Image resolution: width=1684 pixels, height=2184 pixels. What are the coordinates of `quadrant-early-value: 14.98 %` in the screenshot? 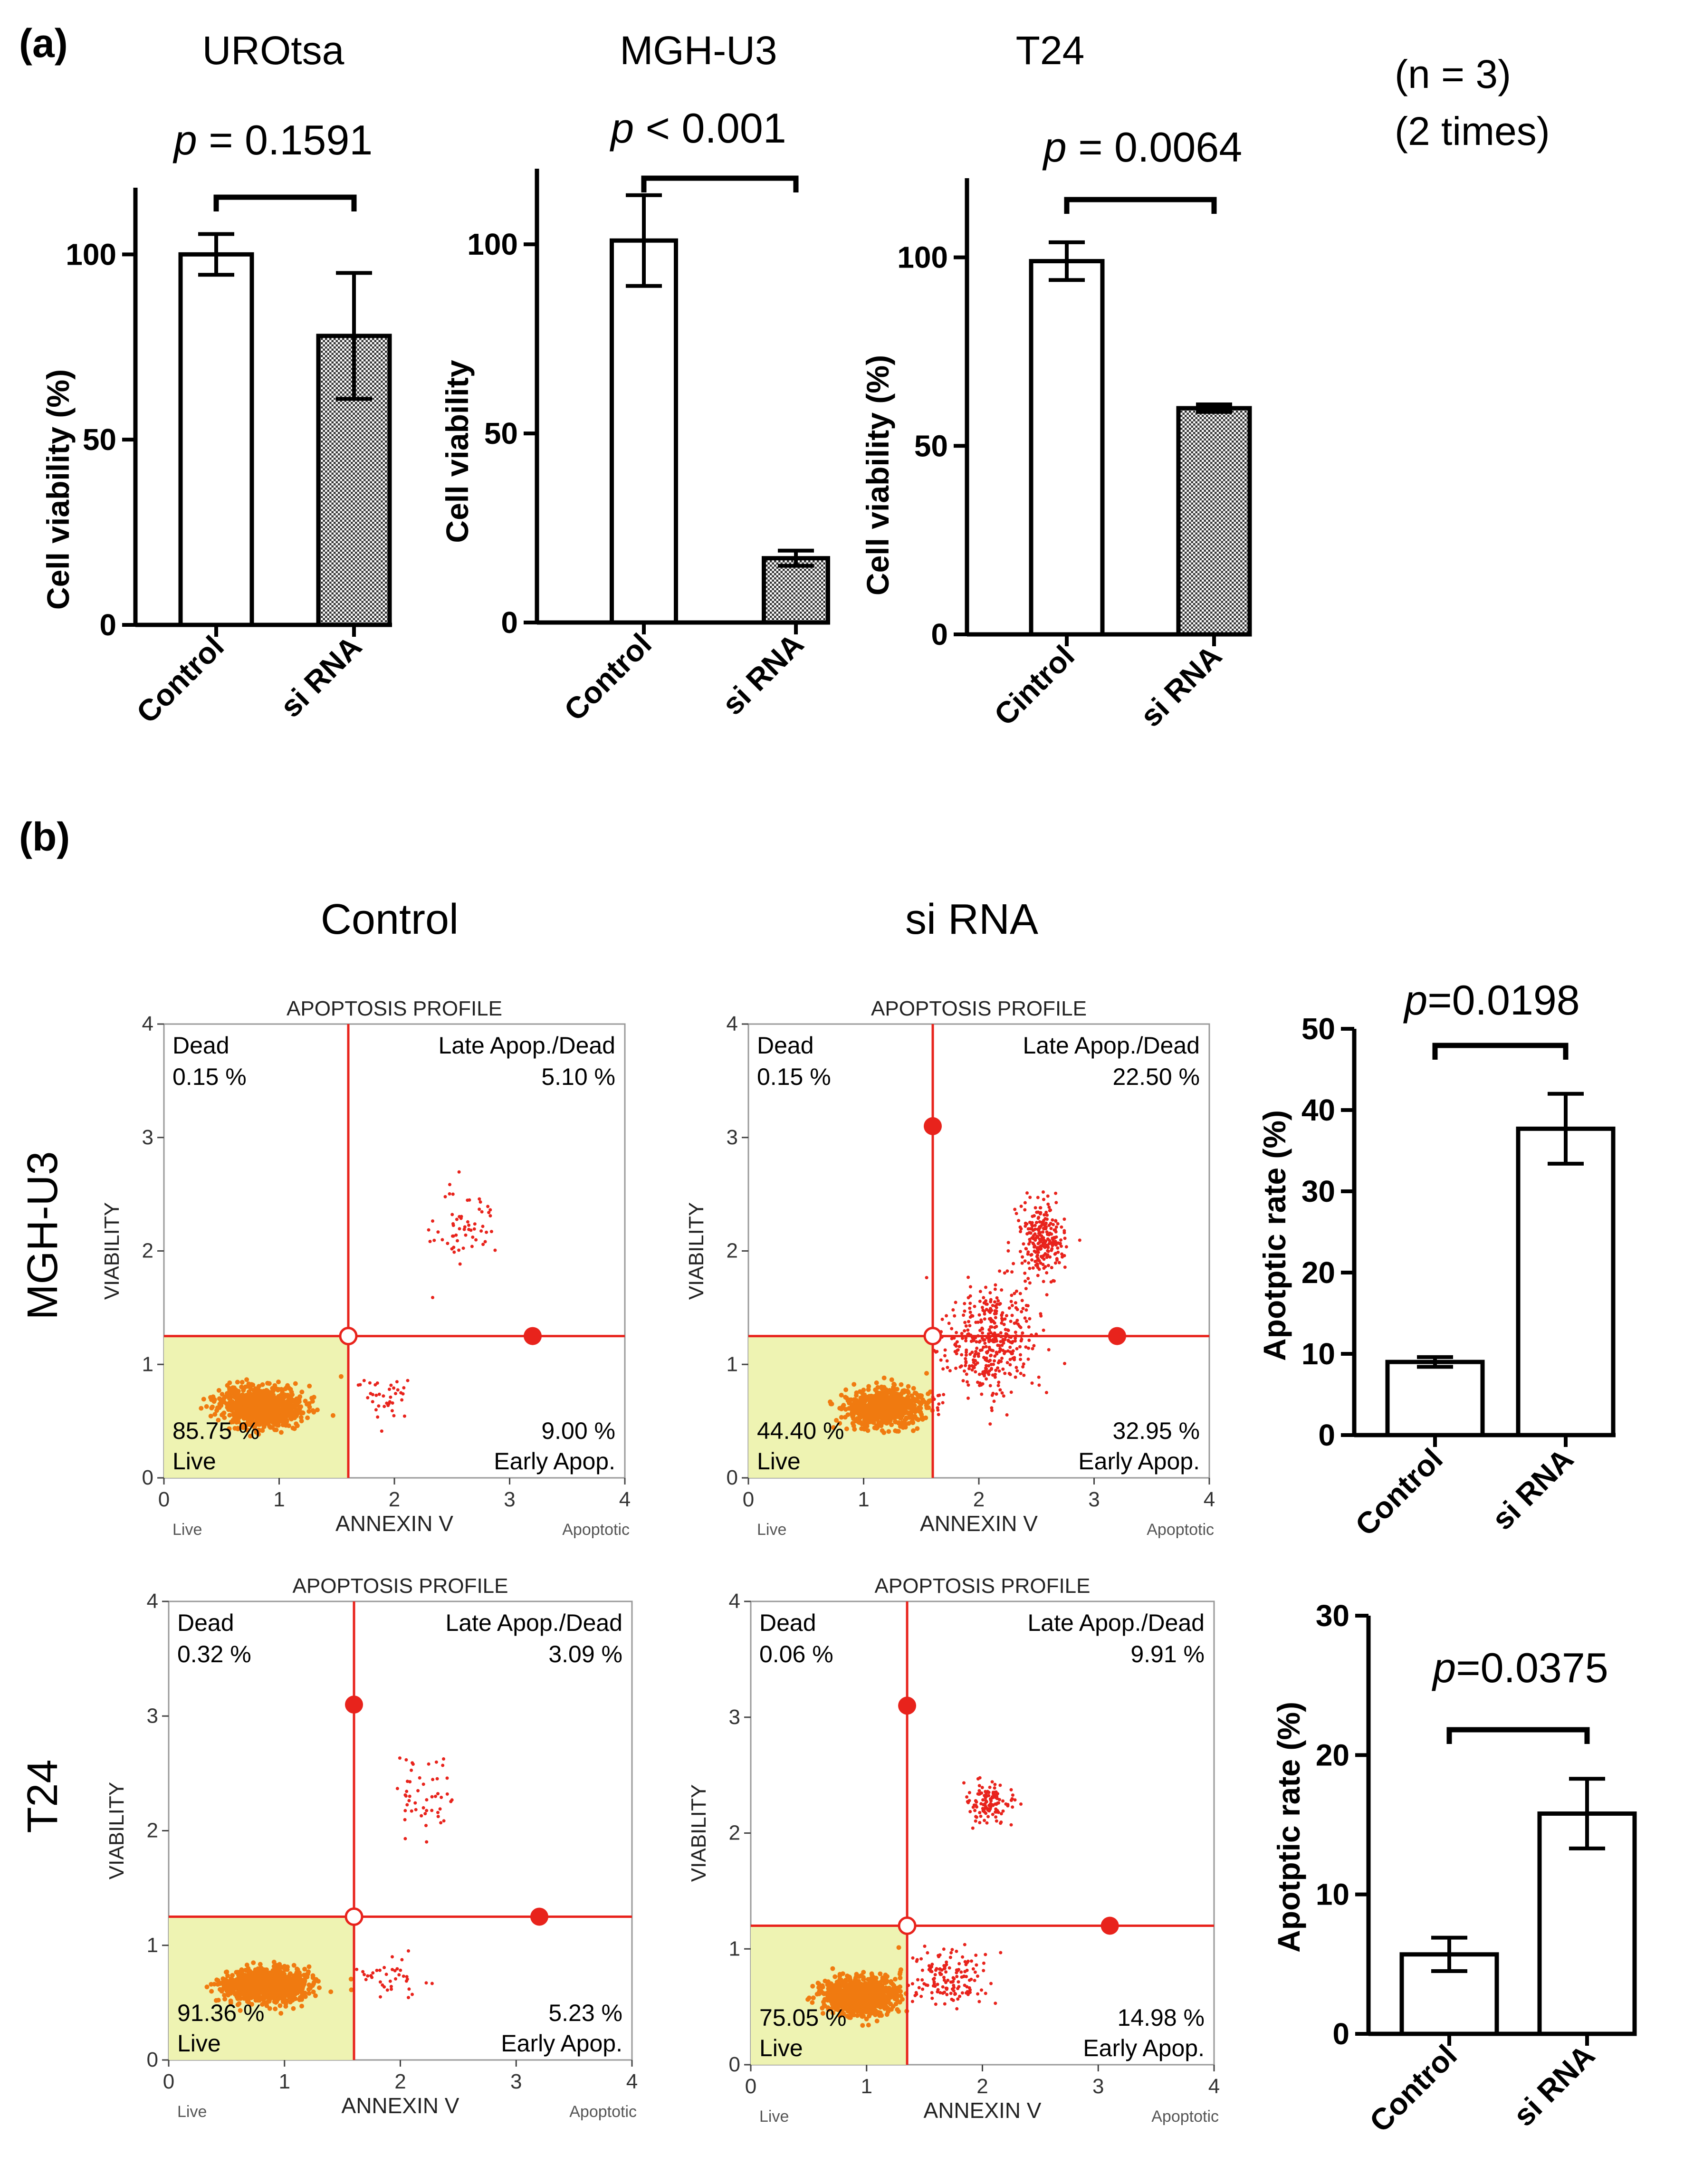 It's located at (1161, 2017).